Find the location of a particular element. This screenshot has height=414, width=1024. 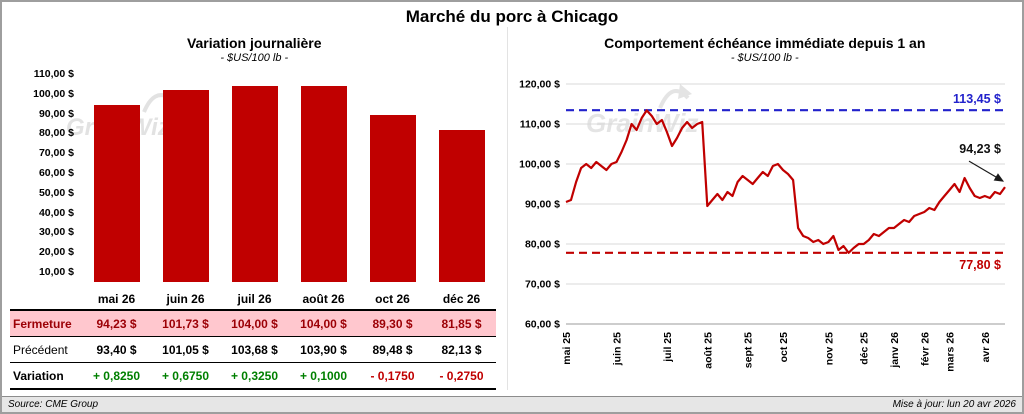

svg-text: 120,00 $ is located at coordinates (539, 85).